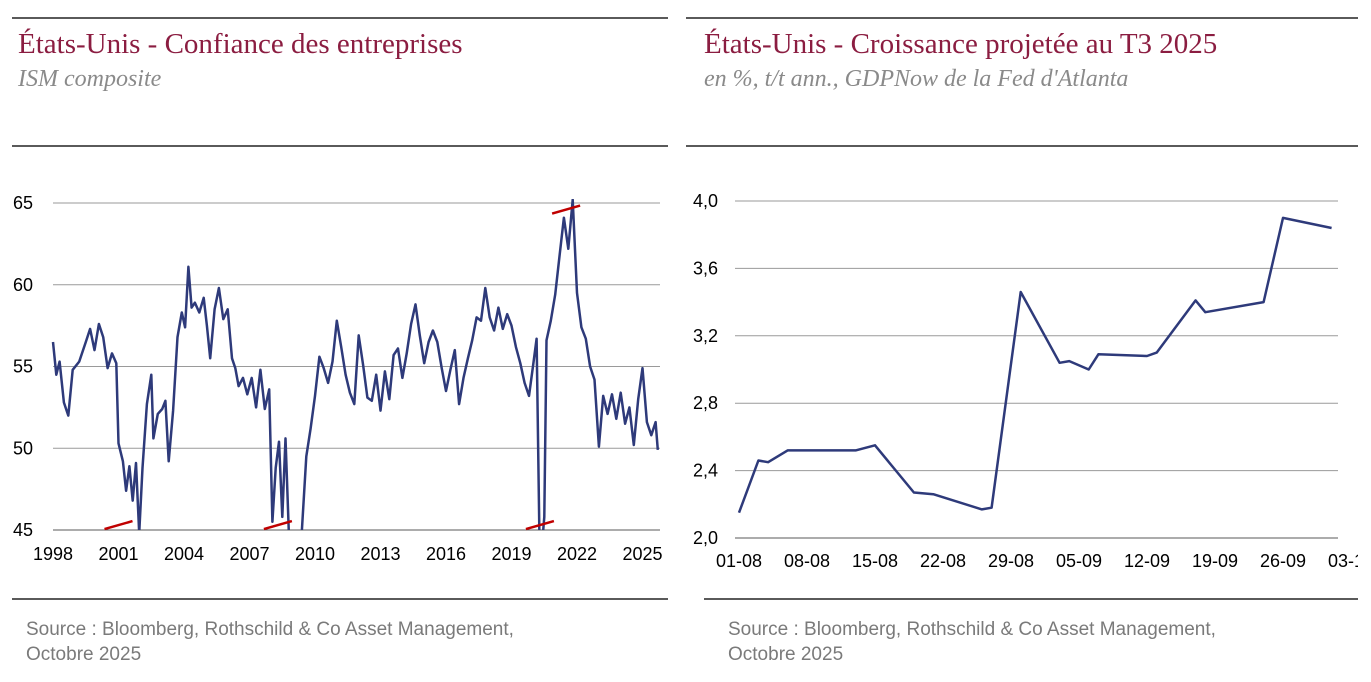 The height and width of the screenshot is (682, 1371). I want to click on left-x-tick-label: 2001, so click(118, 554).